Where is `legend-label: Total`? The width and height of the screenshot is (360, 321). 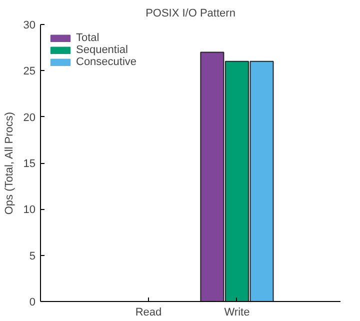
legend-label: Total is located at coordinates (88, 38).